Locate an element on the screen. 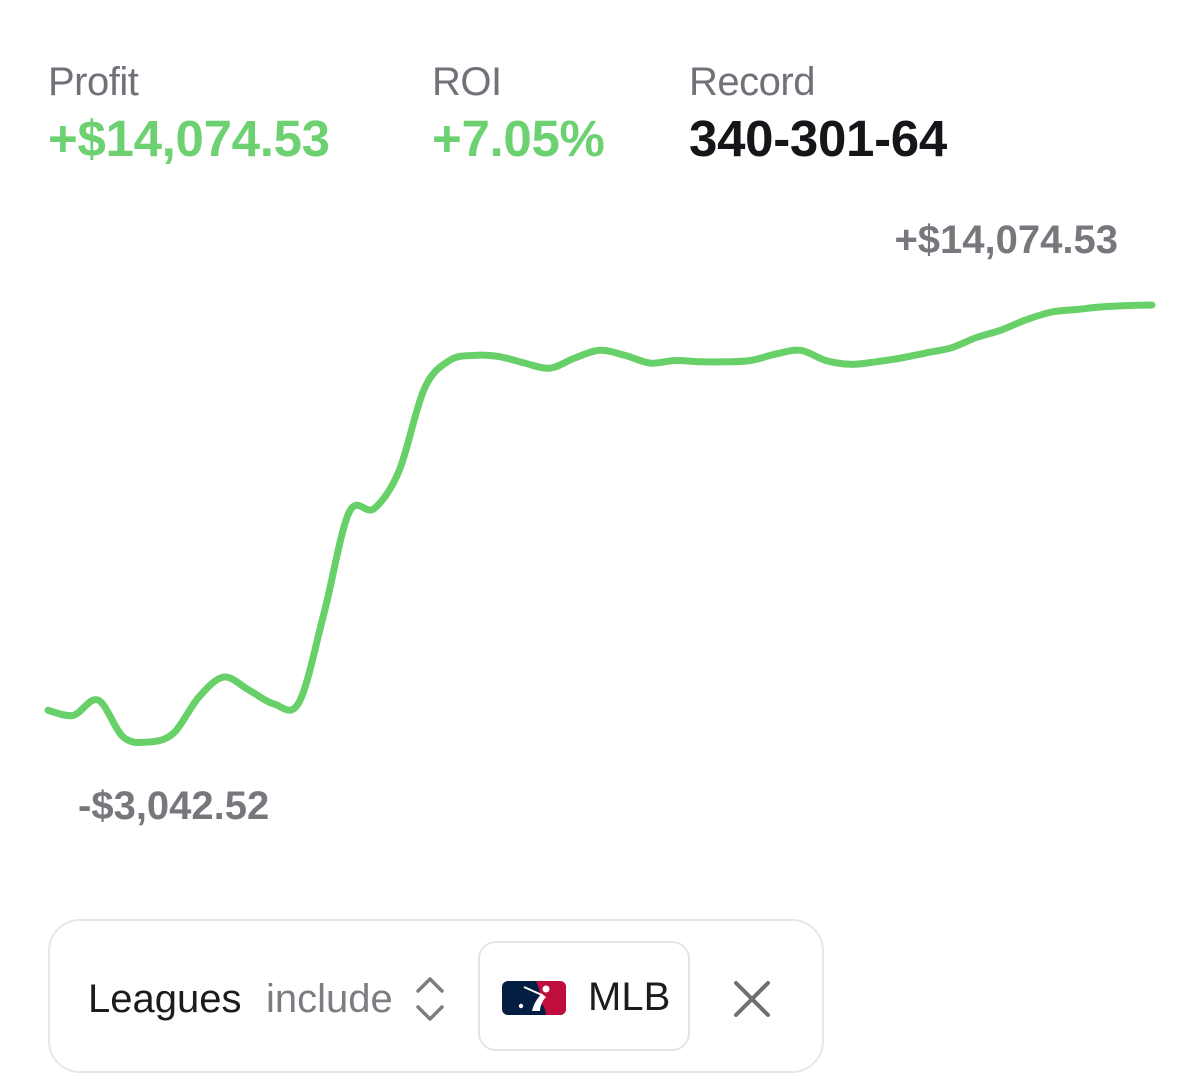 Image resolution: width=1200 pixels, height=1090 pixels. record-stat: Record 340-301-64 is located at coordinates (818, 113).